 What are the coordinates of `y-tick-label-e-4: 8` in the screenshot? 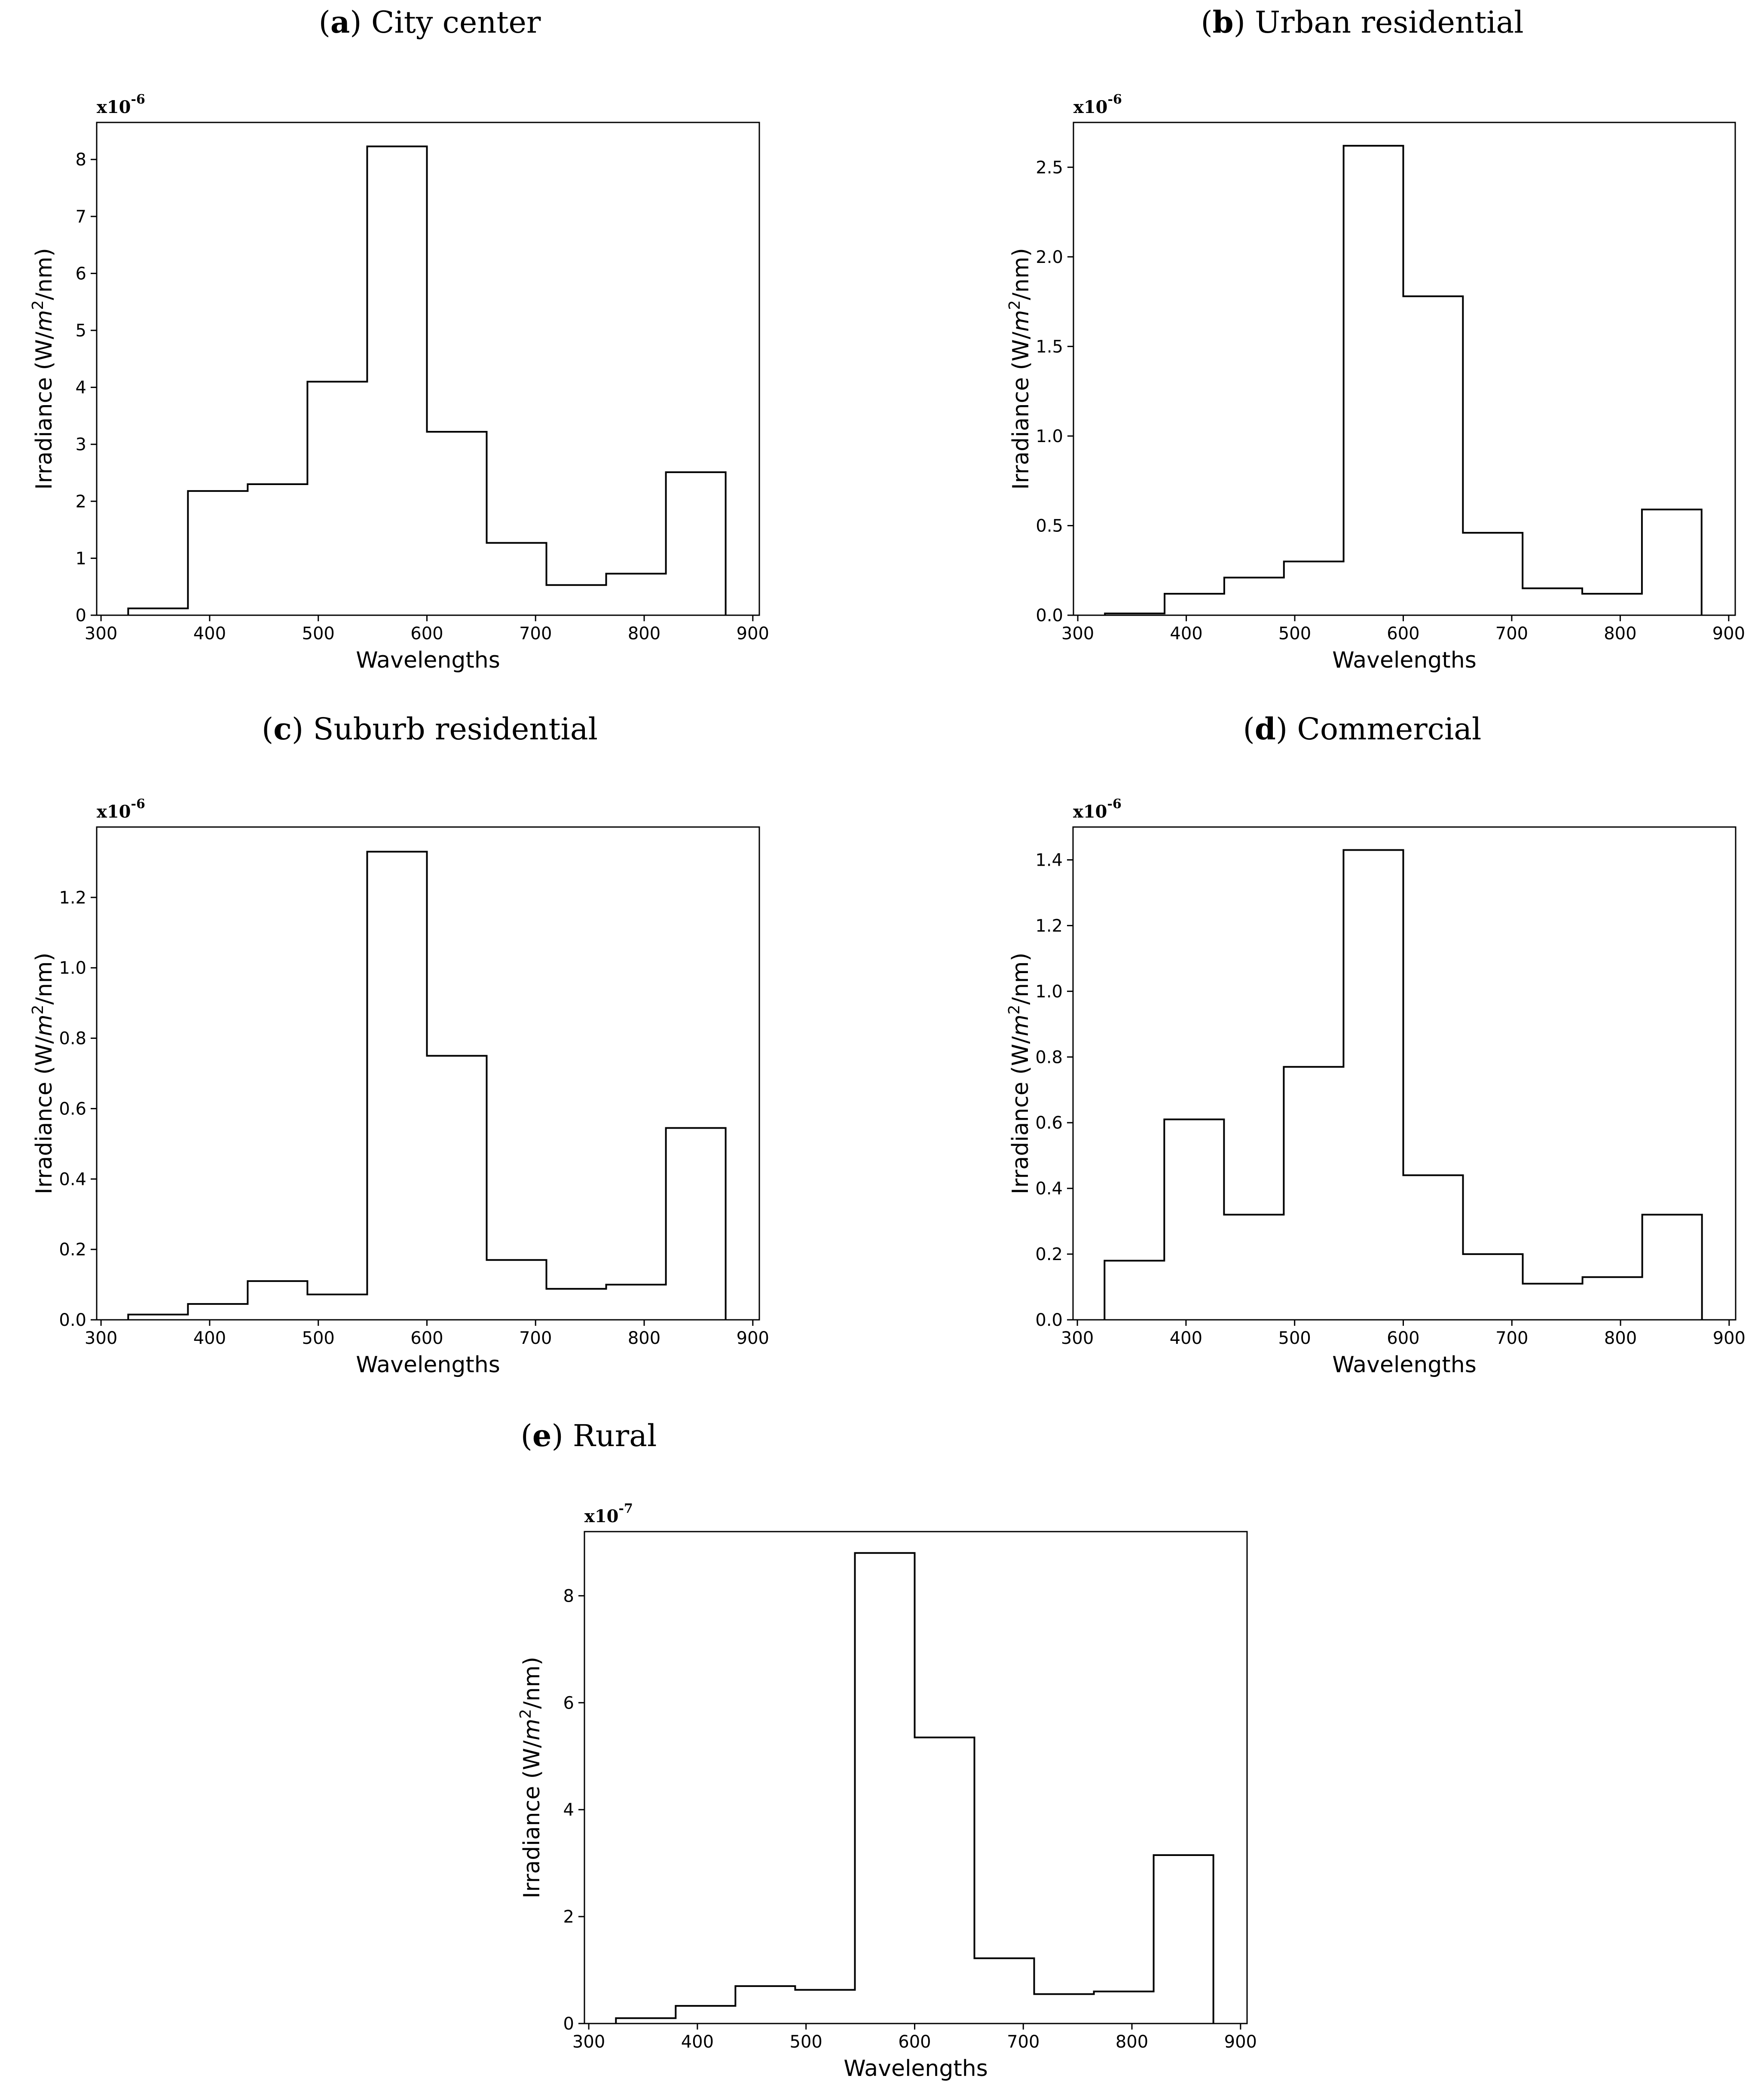 It's located at (568, 1596).